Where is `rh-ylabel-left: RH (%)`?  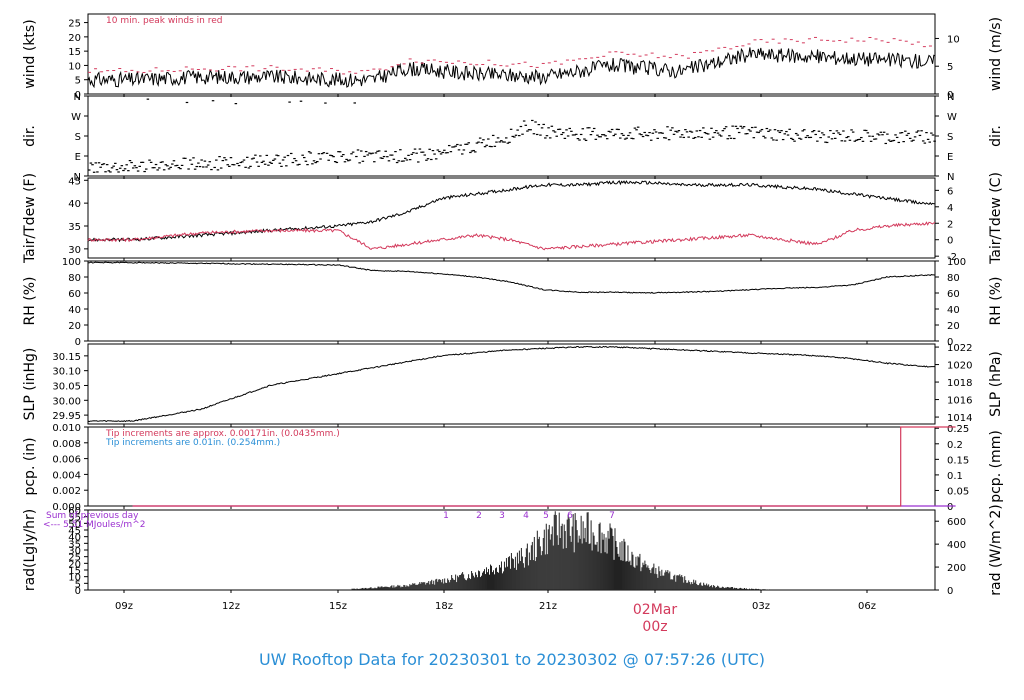 rh-ylabel-left: RH (%) is located at coordinates (30, 301).